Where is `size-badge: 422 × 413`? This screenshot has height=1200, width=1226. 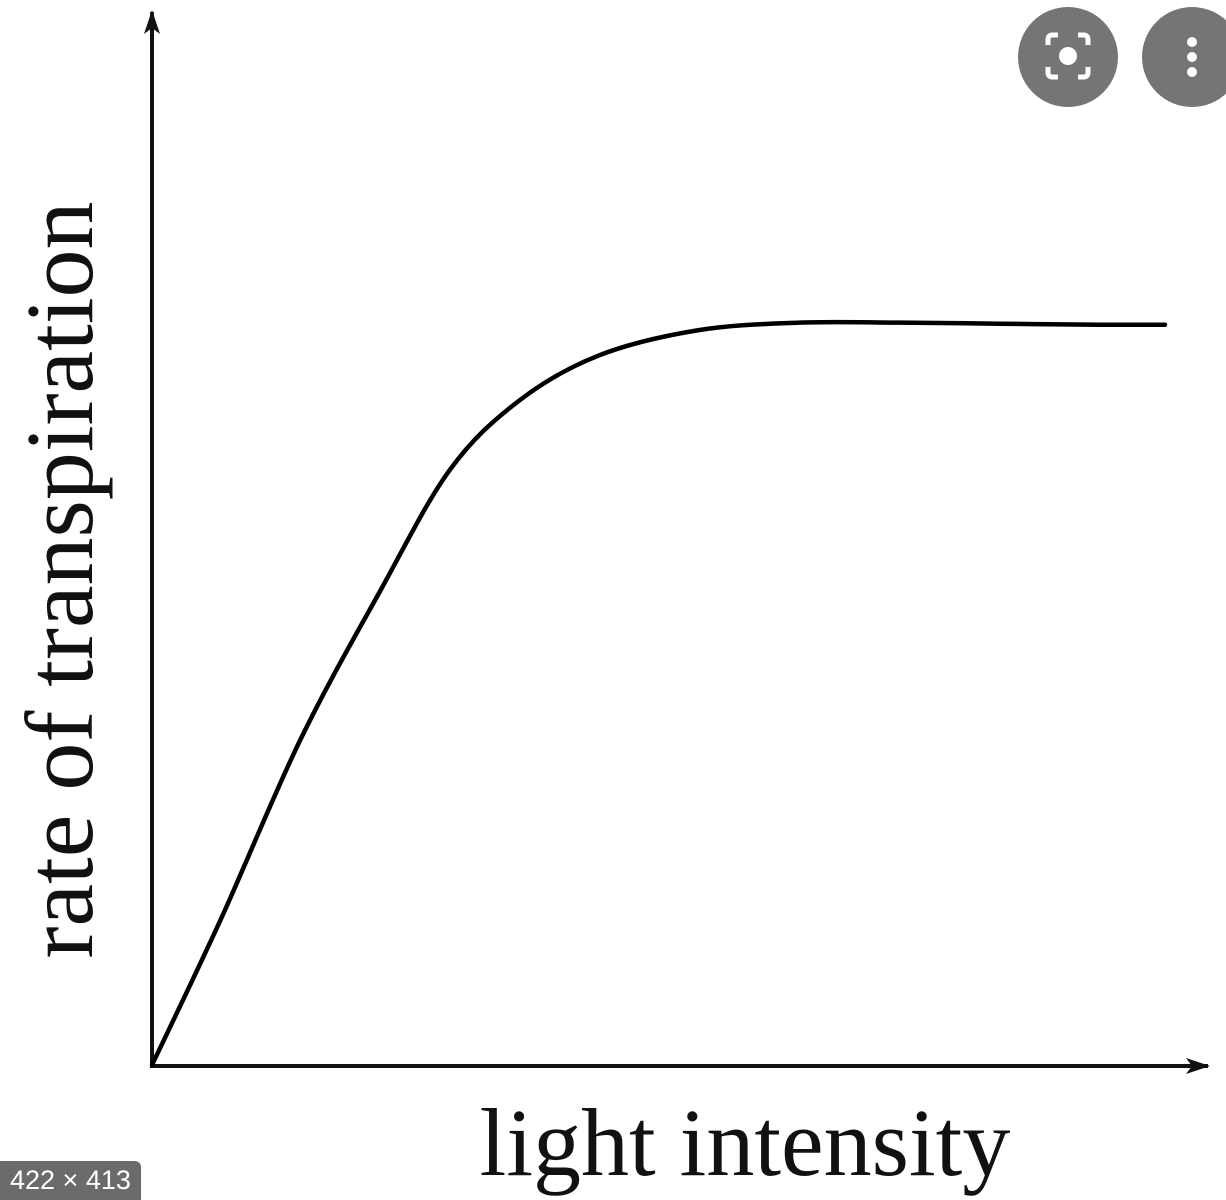
size-badge: 422 × 413 is located at coordinates (70, 1180).